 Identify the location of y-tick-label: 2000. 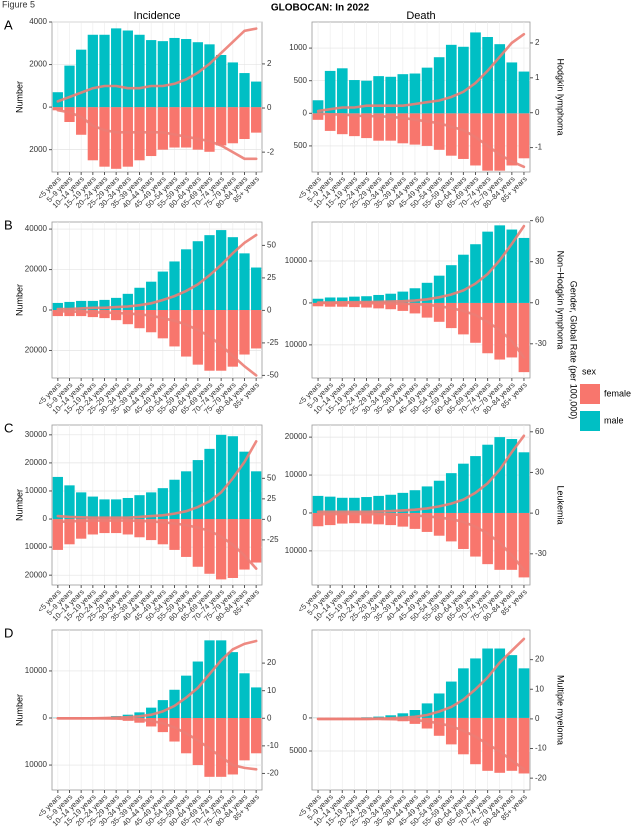
(38, 149).